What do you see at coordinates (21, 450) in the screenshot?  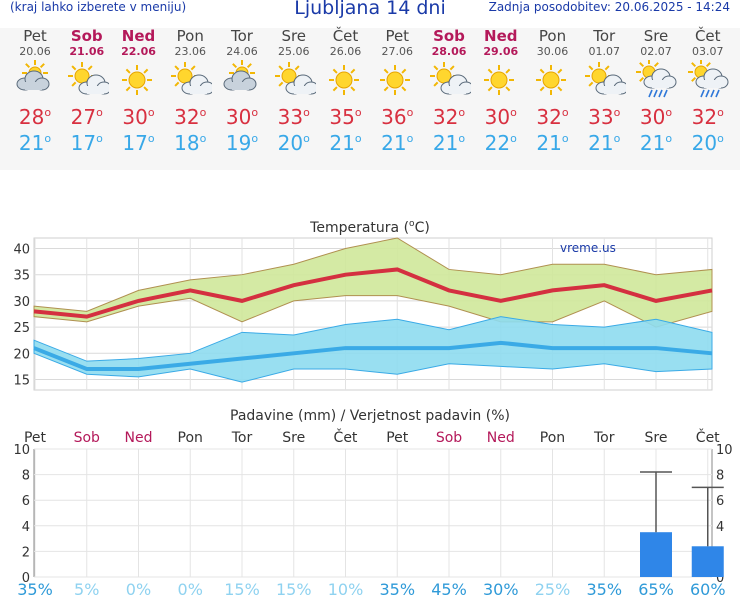 I see `y-tick-label: 10` at bounding box center [21, 450].